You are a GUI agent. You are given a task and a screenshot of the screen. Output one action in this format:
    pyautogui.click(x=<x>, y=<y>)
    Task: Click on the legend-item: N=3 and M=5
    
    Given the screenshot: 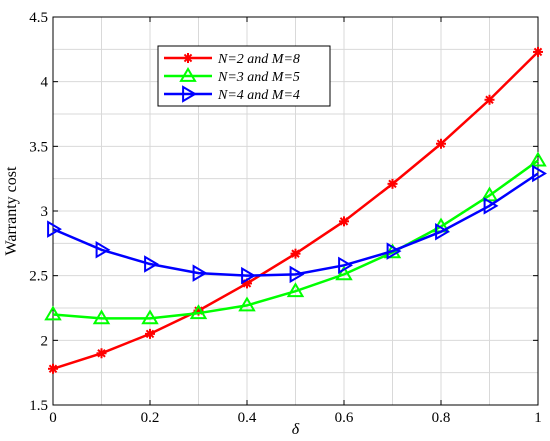 What is the action you would take?
    pyautogui.click(x=232, y=76)
    